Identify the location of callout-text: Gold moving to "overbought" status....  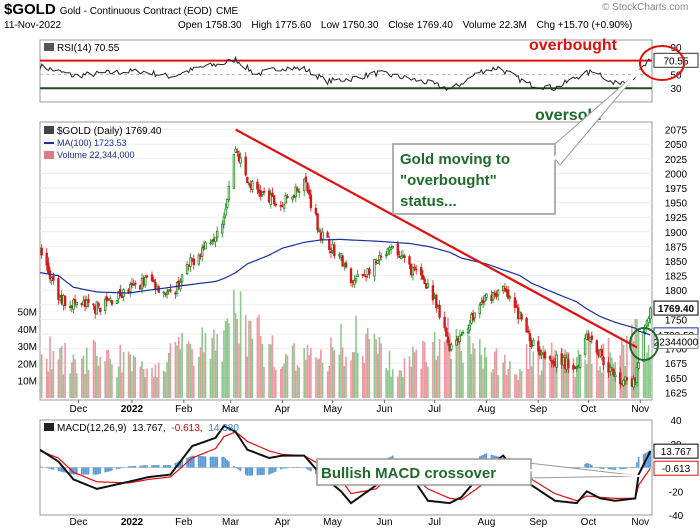
(457, 180).